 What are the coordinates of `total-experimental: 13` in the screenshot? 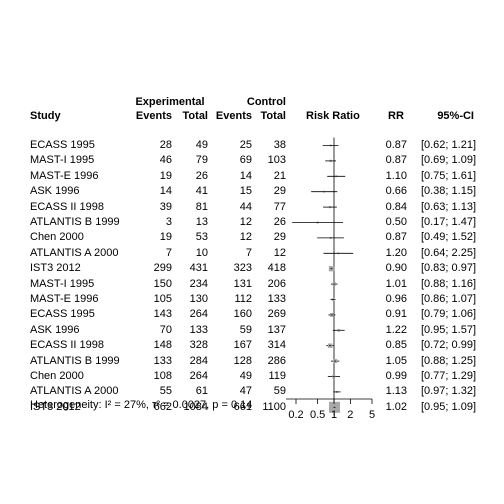 It's located at (201, 222).